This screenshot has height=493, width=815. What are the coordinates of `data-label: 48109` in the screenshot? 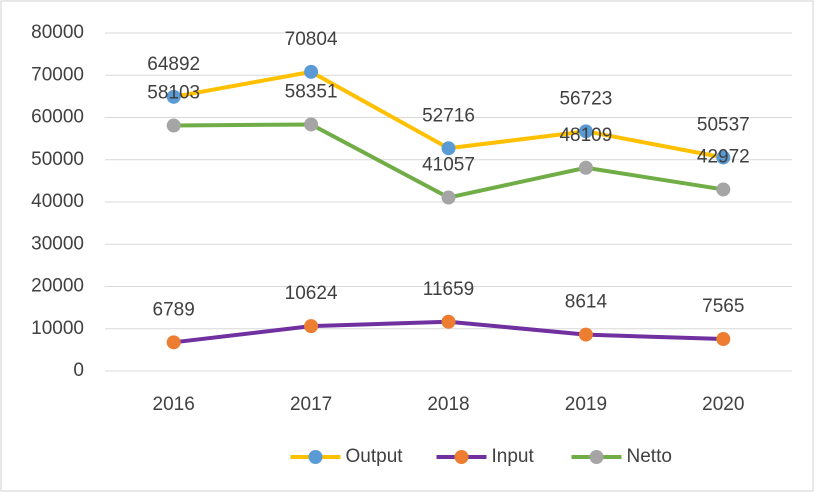 It's located at (585, 135).